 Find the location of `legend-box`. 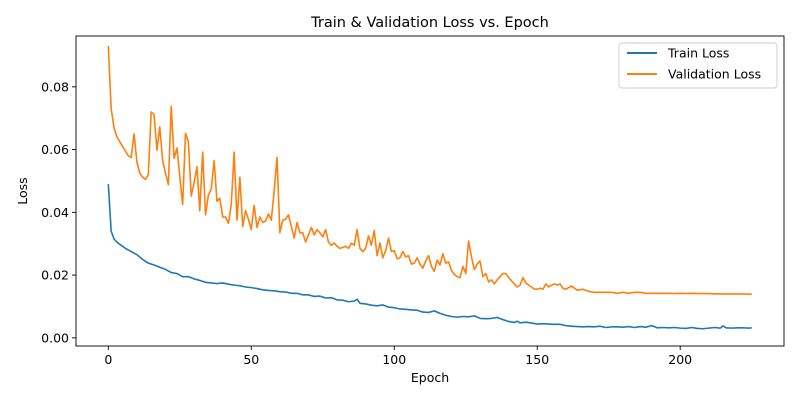

legend-box is located at coordinates (698, 65).